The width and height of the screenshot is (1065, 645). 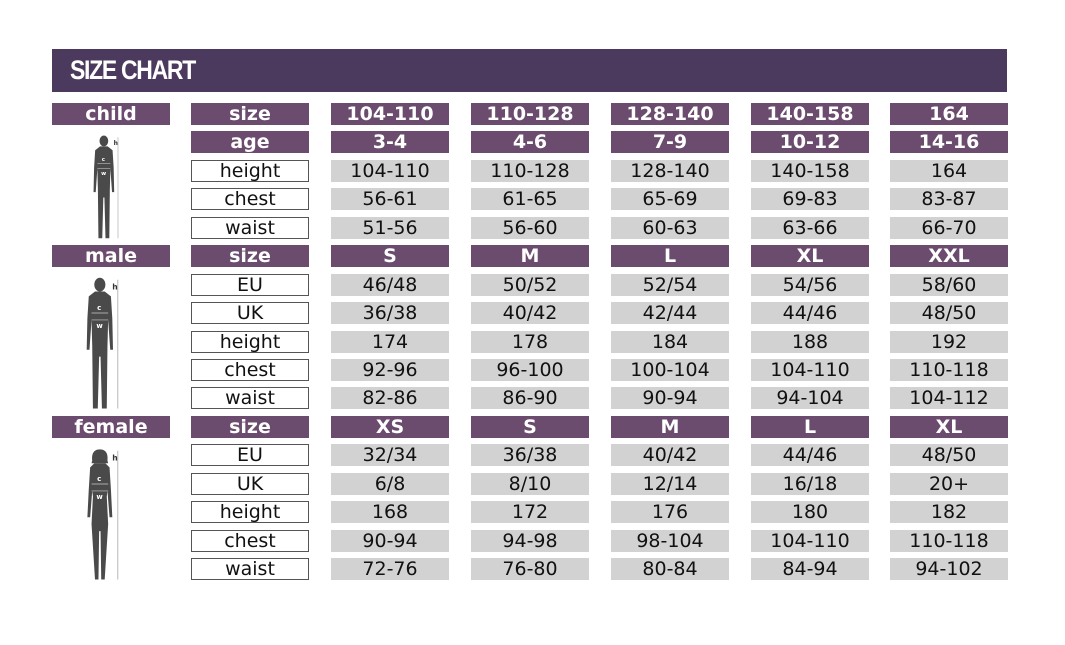 What do you see at coordinates (530, 142) in the screenshot?
I see `column-header: 4-6` at bounding box center [530, 142].